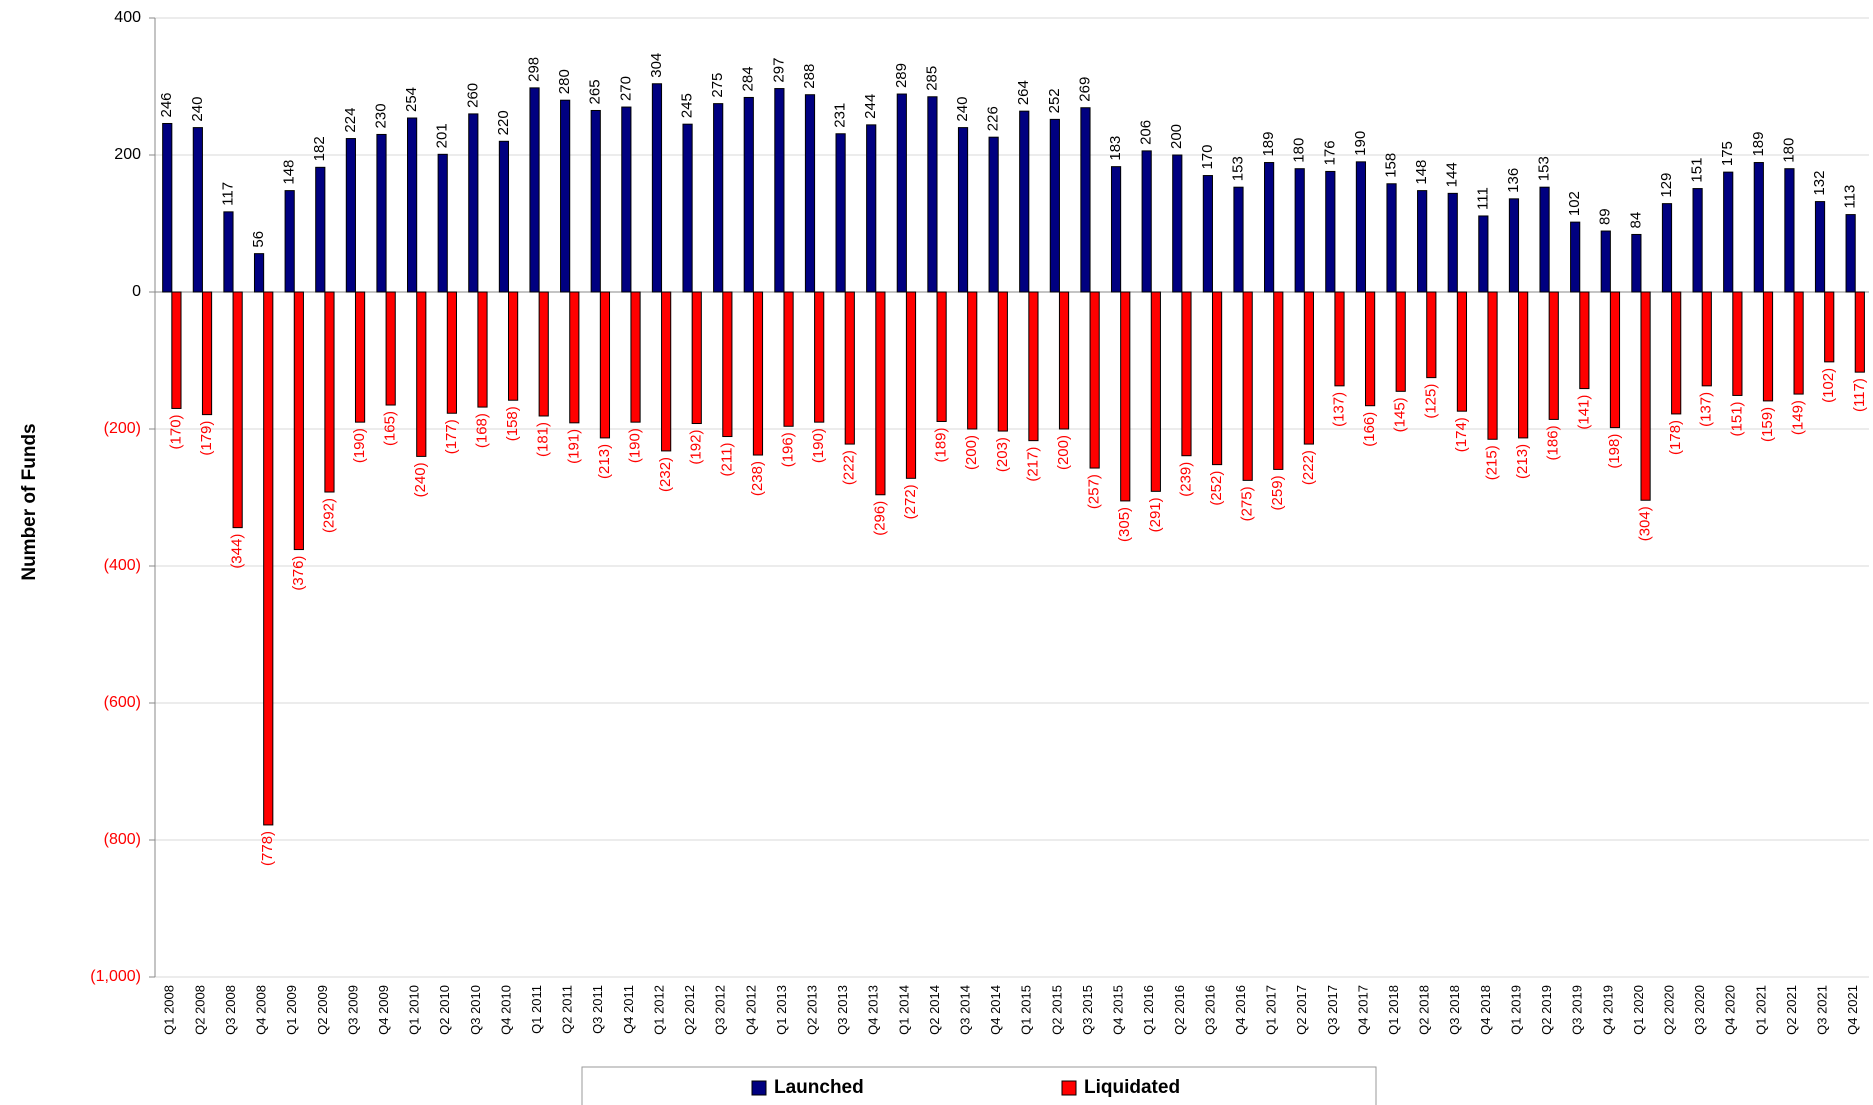 This screenshot has width=1873, height=1105. What do you see at coordinates (1026, 1010) in the screenshot?
I see `x-tick-label: Q1 2015` at bounding box center [1026, 1010].